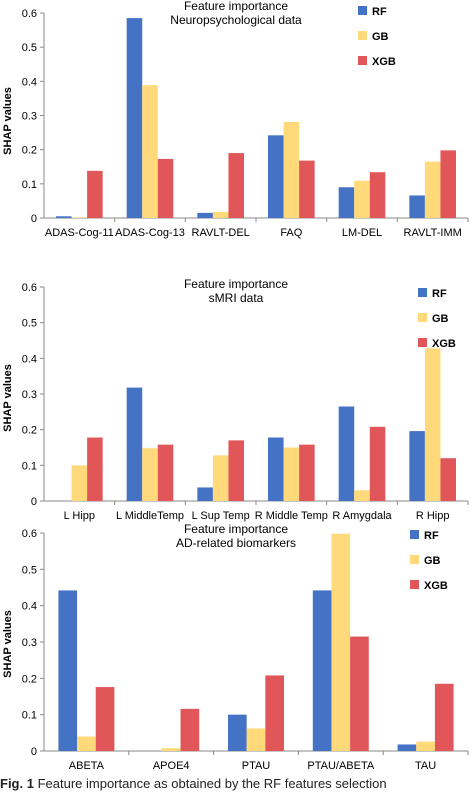 This screenshot has height=793, width=474. I want to click on x-tick-label: R Amygdala, so click(362, 516).